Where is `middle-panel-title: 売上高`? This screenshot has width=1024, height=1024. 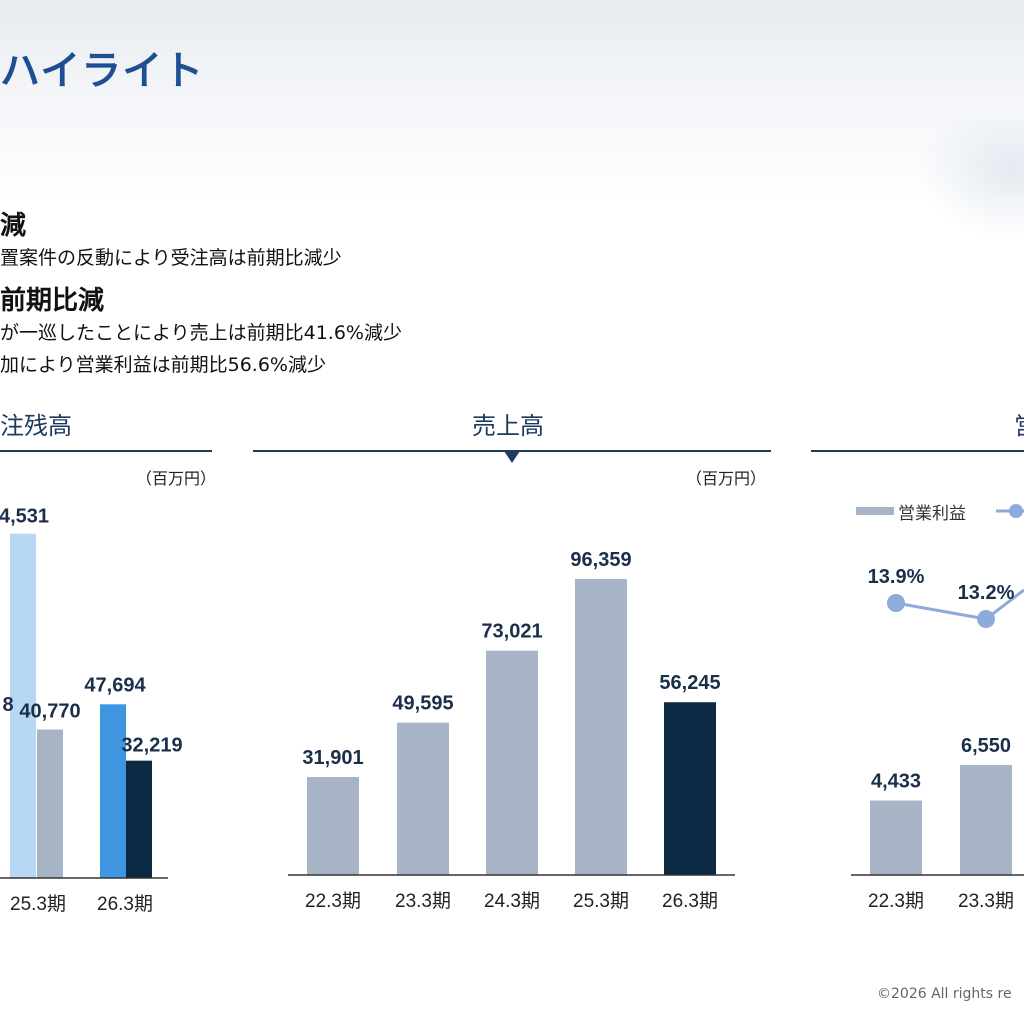 middle-panel-title: 売上高 is located at coordinates (508, 426).